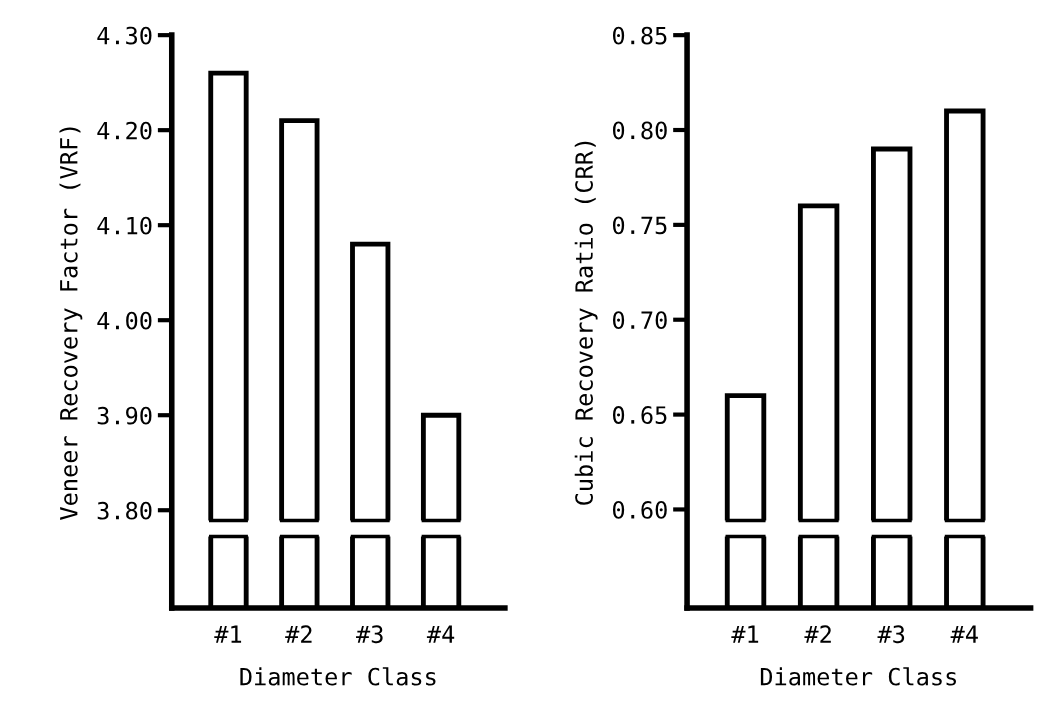  I want to click on y-tick-label: 0.65, so click(639, 415).